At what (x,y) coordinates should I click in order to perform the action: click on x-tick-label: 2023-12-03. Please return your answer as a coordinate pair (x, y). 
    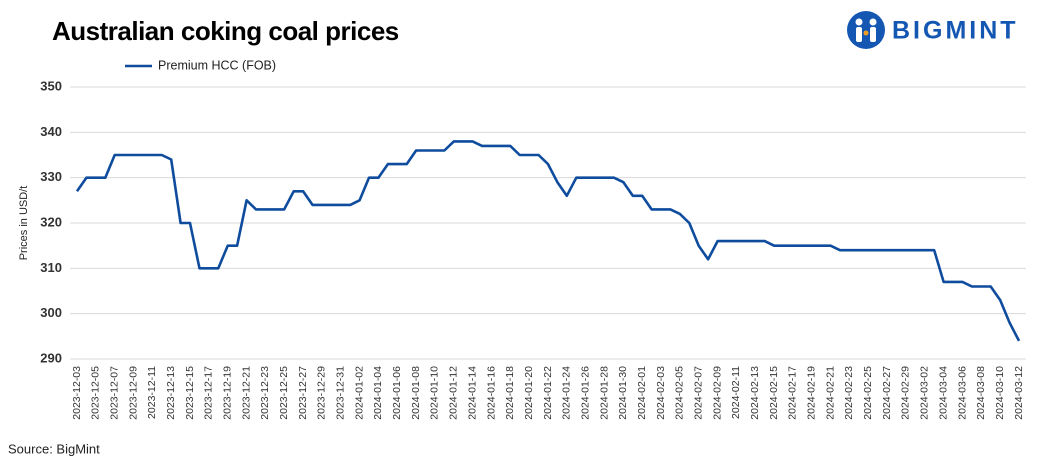
    Looking at the image, I should click on (77, 393).